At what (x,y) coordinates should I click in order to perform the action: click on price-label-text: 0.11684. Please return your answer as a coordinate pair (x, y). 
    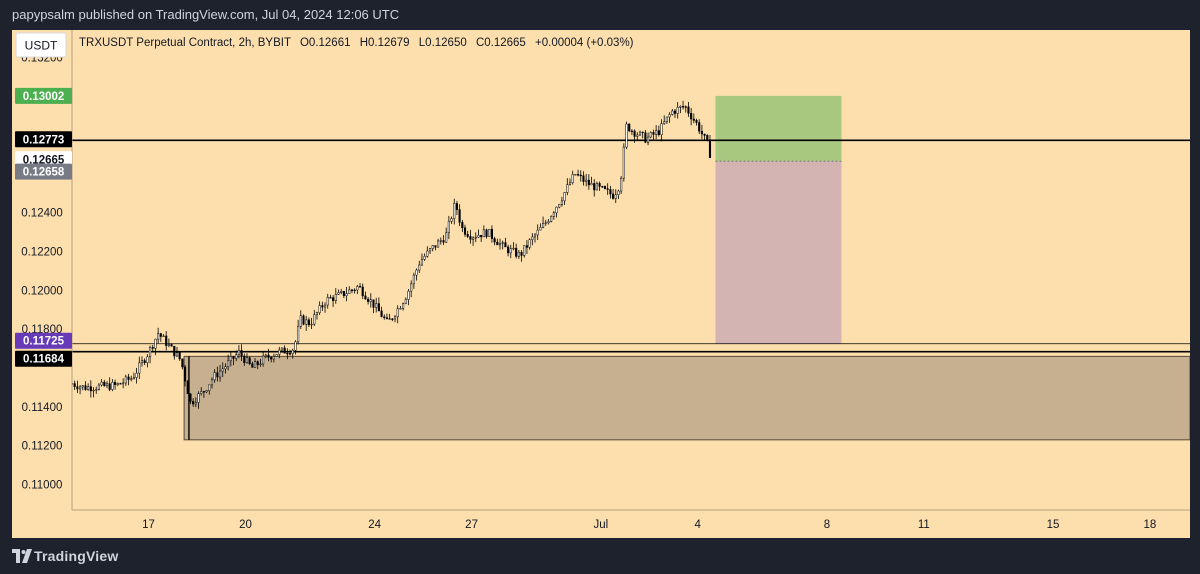
    Looking at the image, I should click on (44, 360).